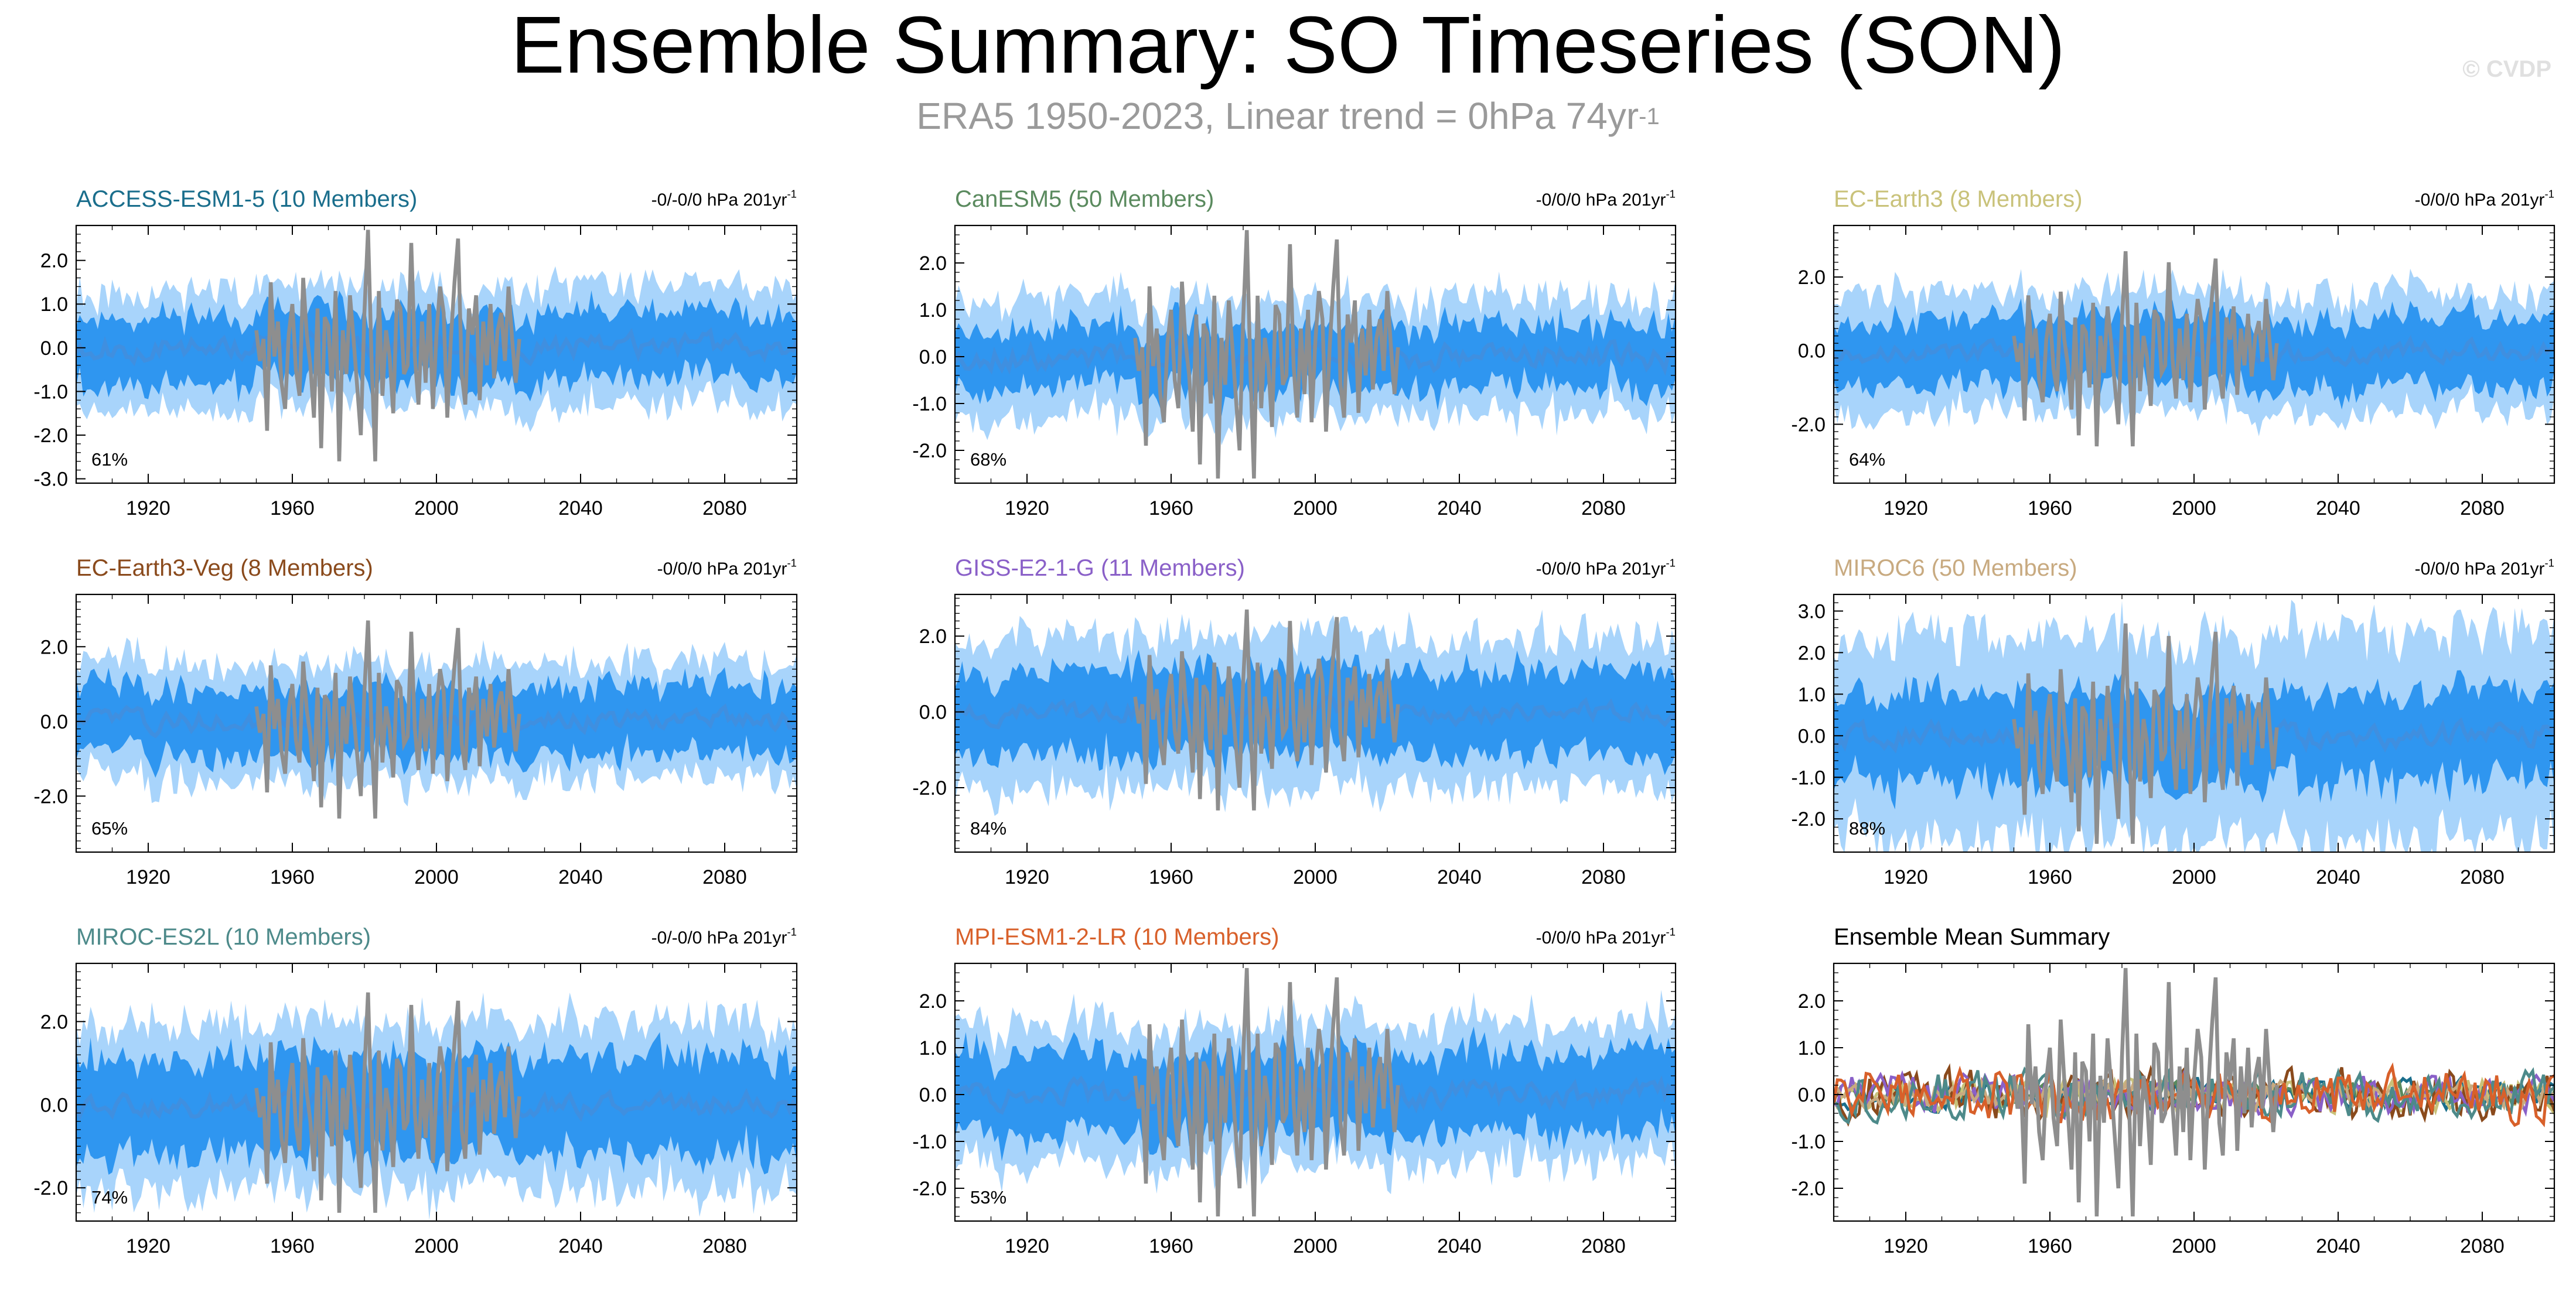 This screenshot has height=1289, width=2576. Describe the element at coordinates (1955, 568) in the screenshot. I see `panel-title: MIROC6 (50 Members)` at that location.